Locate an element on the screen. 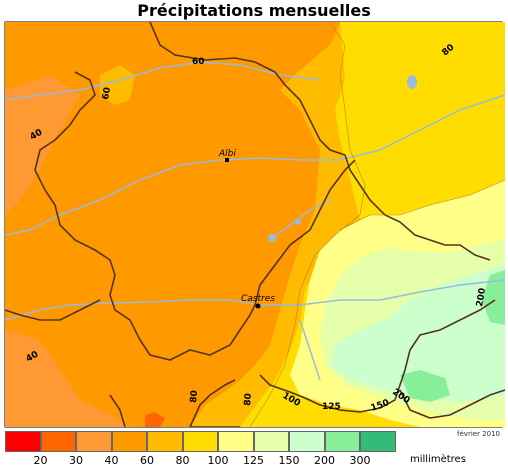  isoline-label: 125 is located at coordinates (331, 407).